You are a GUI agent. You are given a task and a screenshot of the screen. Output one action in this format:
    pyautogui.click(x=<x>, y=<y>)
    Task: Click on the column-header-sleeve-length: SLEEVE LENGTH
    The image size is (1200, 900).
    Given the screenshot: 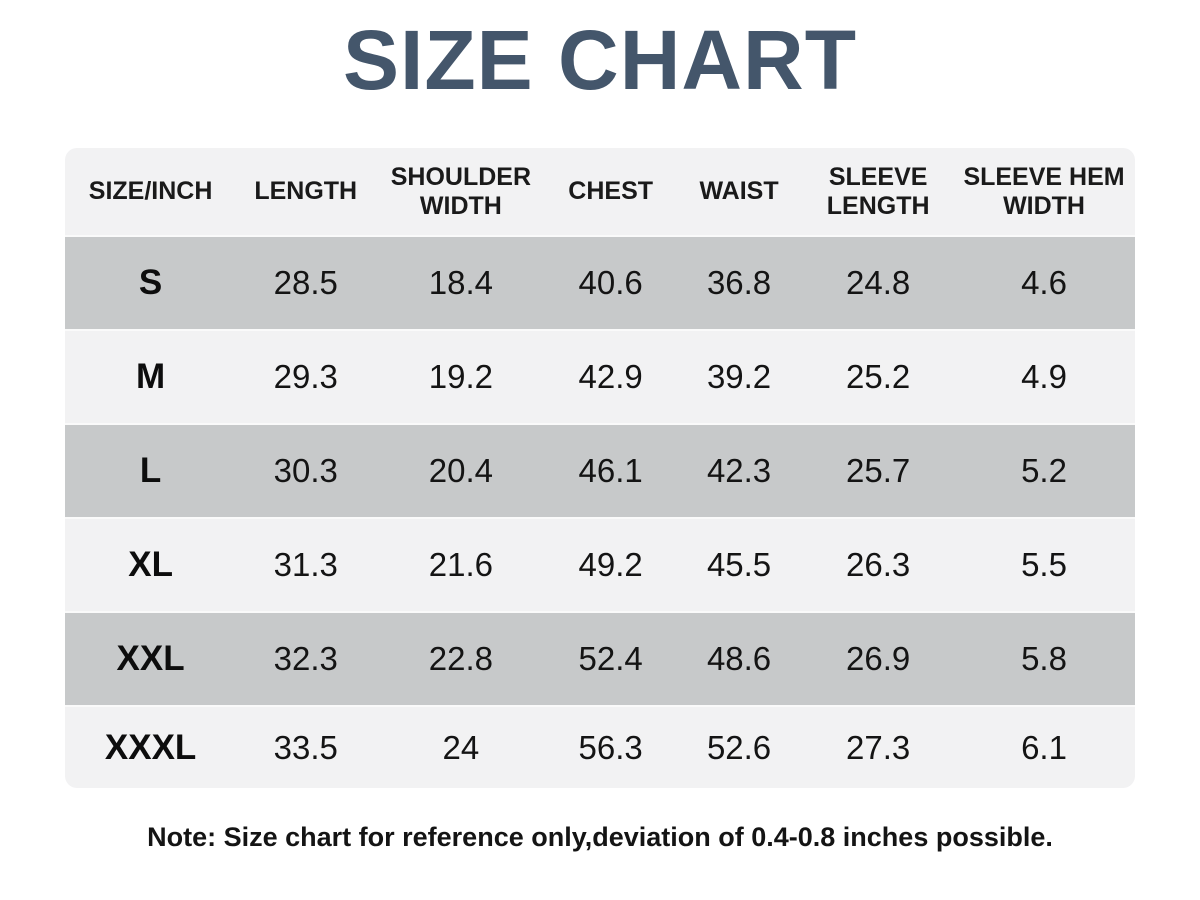 What is the action you would take?
    pyautogui.click(x=878, y=191)
    